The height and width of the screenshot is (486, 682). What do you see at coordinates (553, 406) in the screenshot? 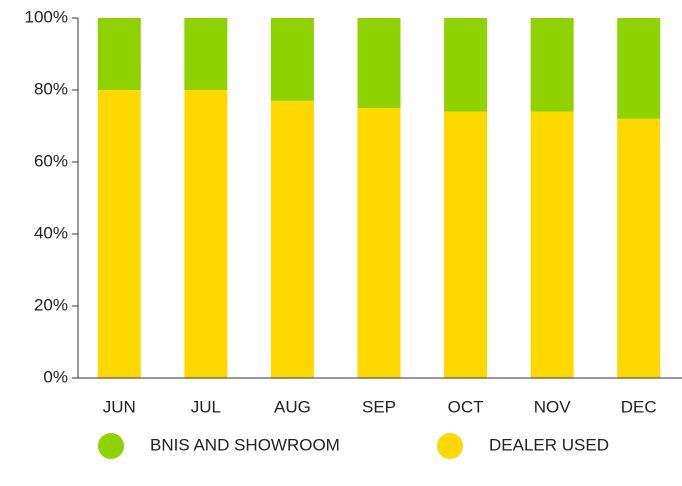
I see `x-tick-label: NOV` at bounding box center [553, 406].